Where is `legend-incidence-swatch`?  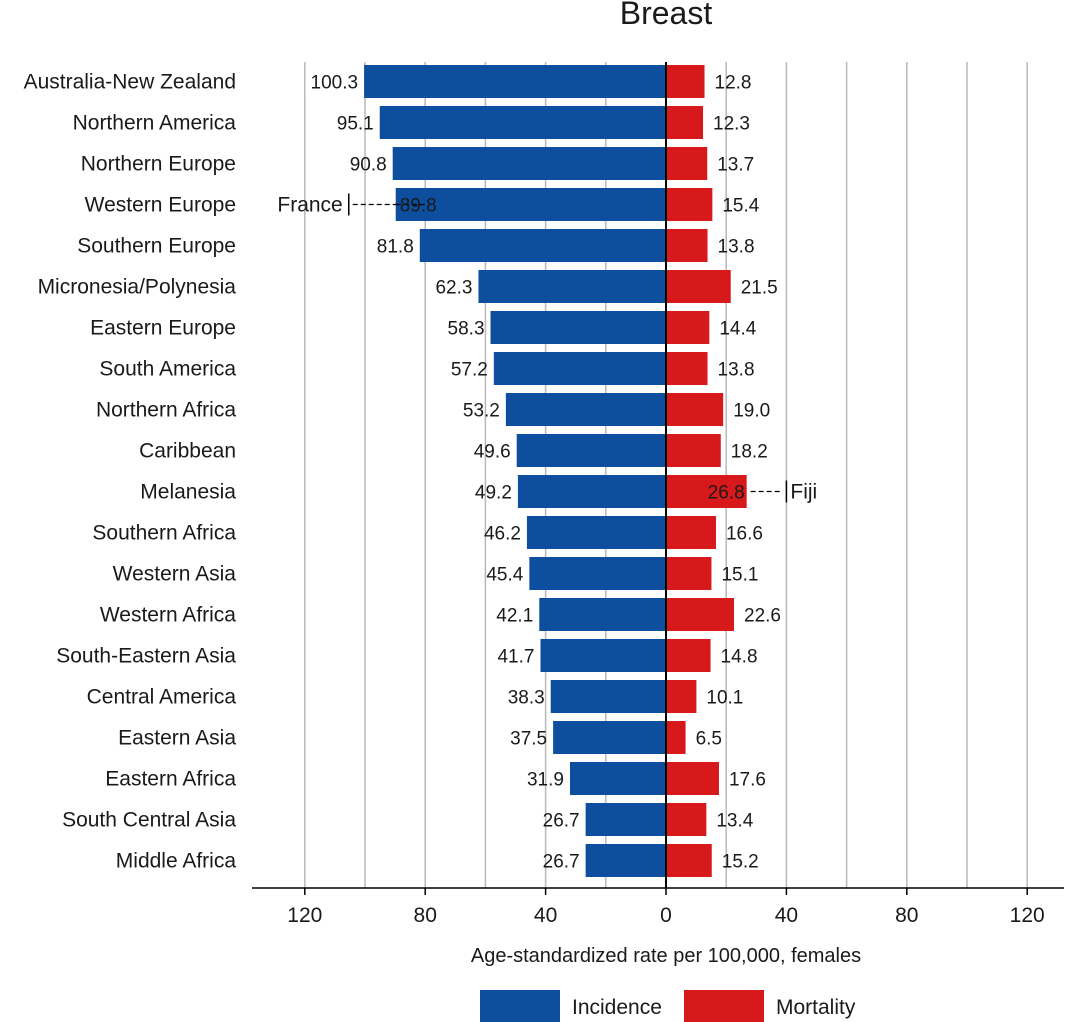
legend-incidence-swatch is located at coordinates (520, 1006).